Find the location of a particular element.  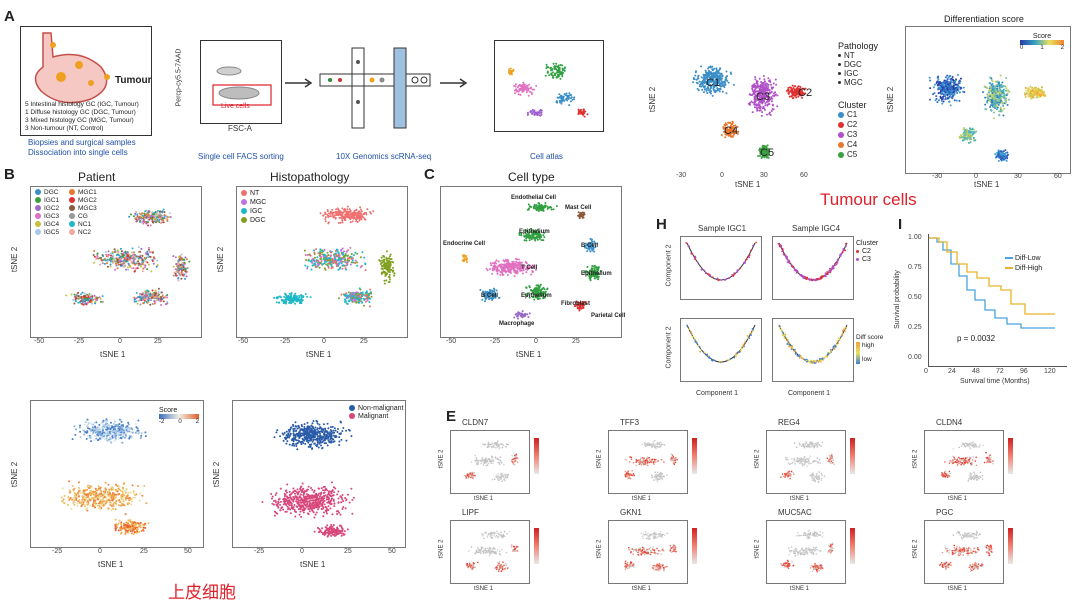

diff-xlabel: tSNE 1 is located at coordinates (987, 184).